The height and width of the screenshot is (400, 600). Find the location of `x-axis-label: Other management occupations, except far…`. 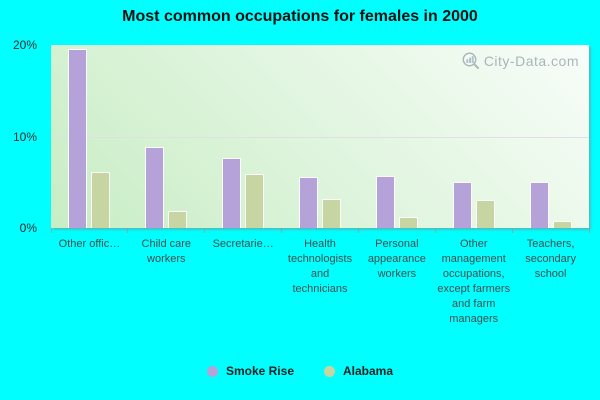

x-axis-label: Other management occupations, except far… is located at coordinates (474, 281).